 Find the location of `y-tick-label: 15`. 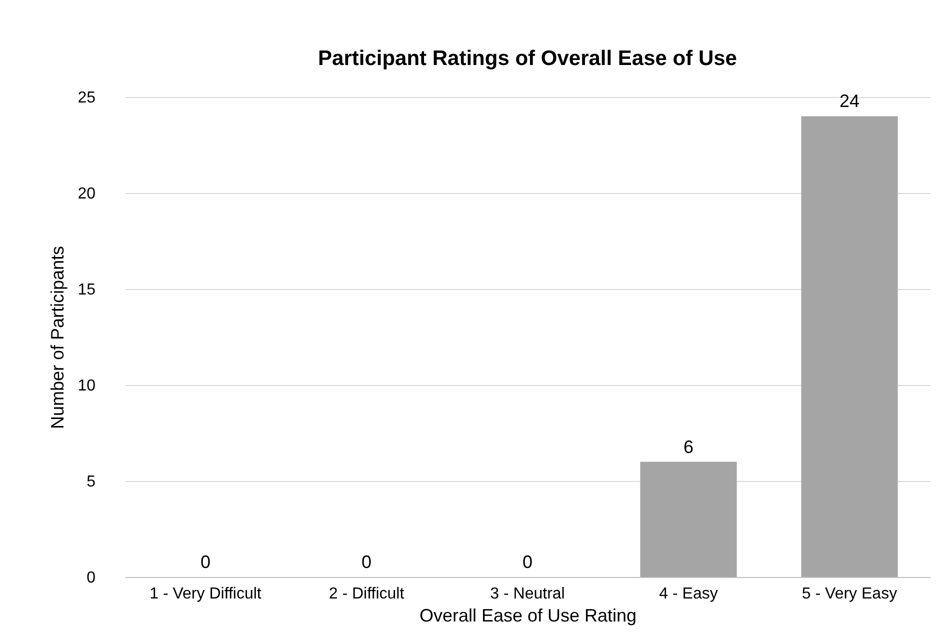

y-tick-label: 15 is located at coordinates (87, 290).